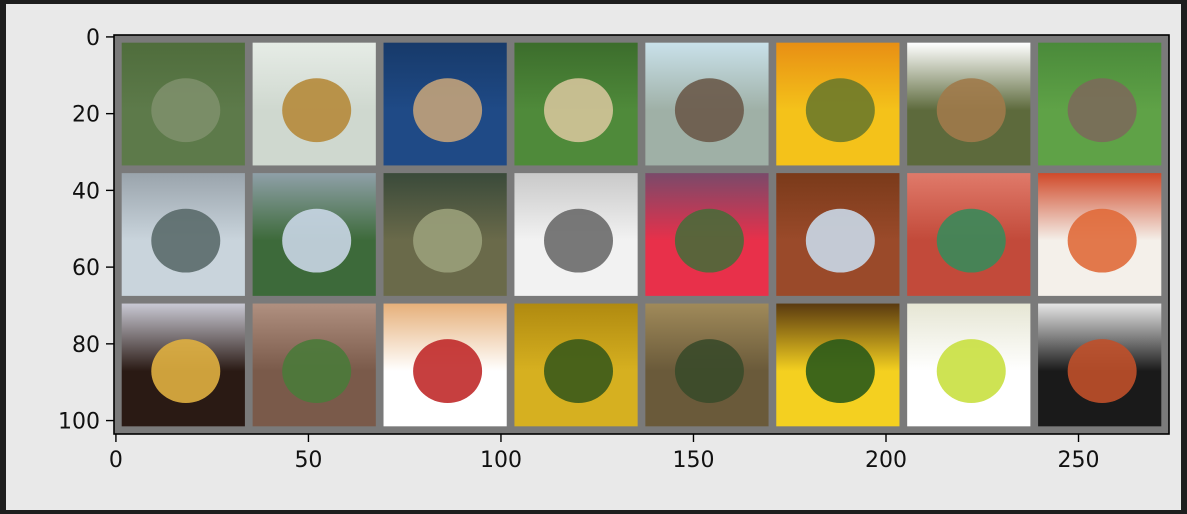 This screenshot has height=514, width=1187. I want to click on x-axis-ticks: 0 50 100 150 200 250, so click(604, 453).